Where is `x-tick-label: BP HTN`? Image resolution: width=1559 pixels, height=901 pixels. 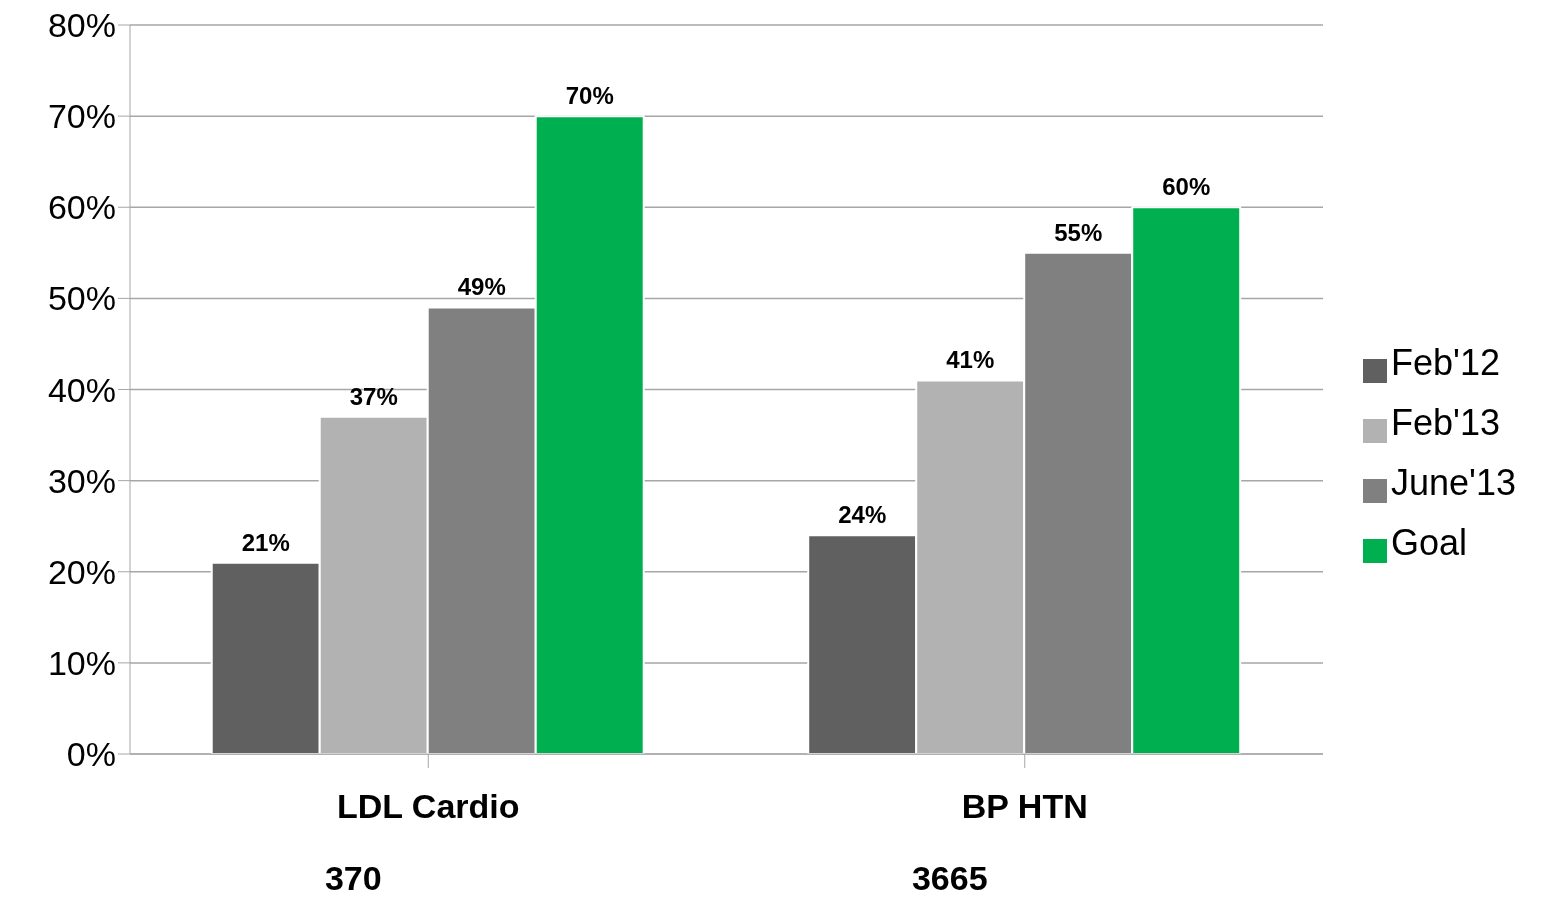 x-tick-label: BP HTN is located at coordinates (1024, 806).